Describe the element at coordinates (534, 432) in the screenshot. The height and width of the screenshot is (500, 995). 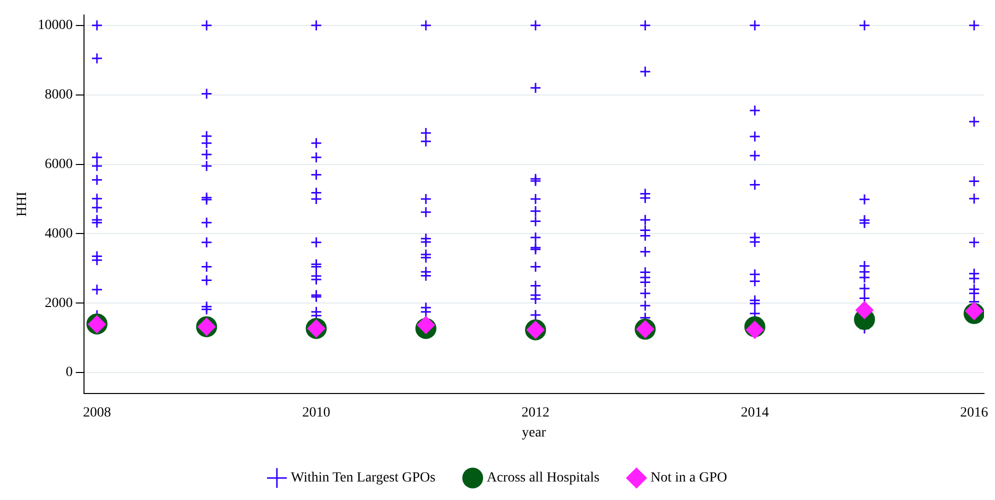
I see `x-axis-title: year` at that location.